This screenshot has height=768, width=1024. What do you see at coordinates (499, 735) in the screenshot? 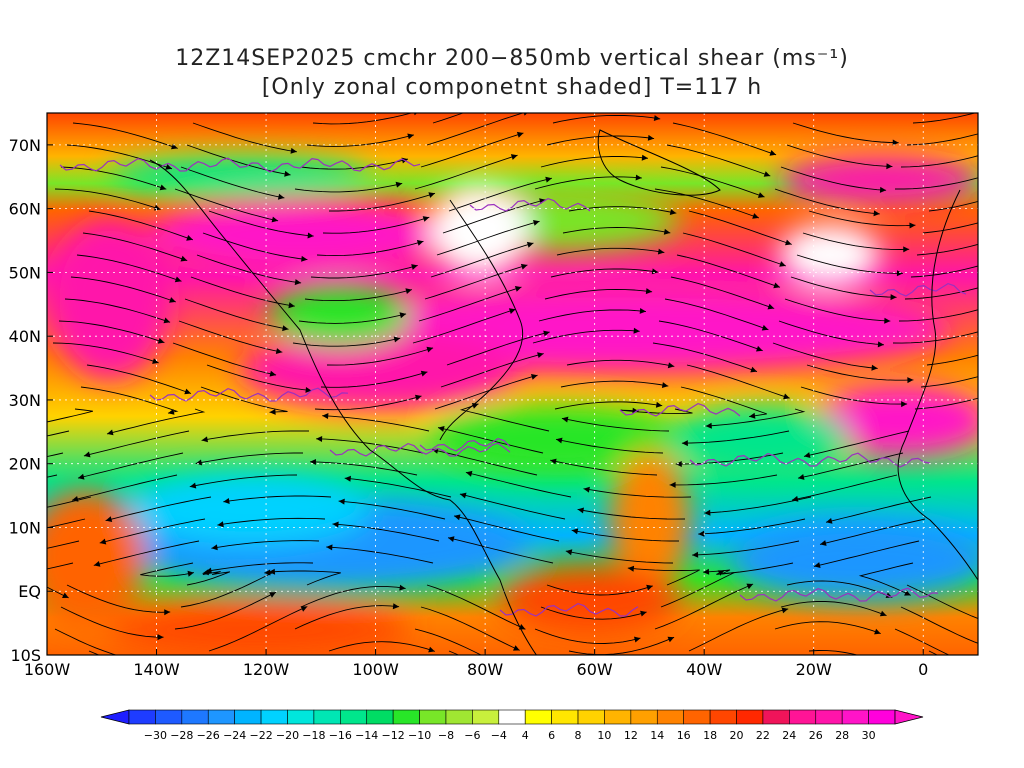
I see `colorbar-label: −4` at bounding box center [499, 735].